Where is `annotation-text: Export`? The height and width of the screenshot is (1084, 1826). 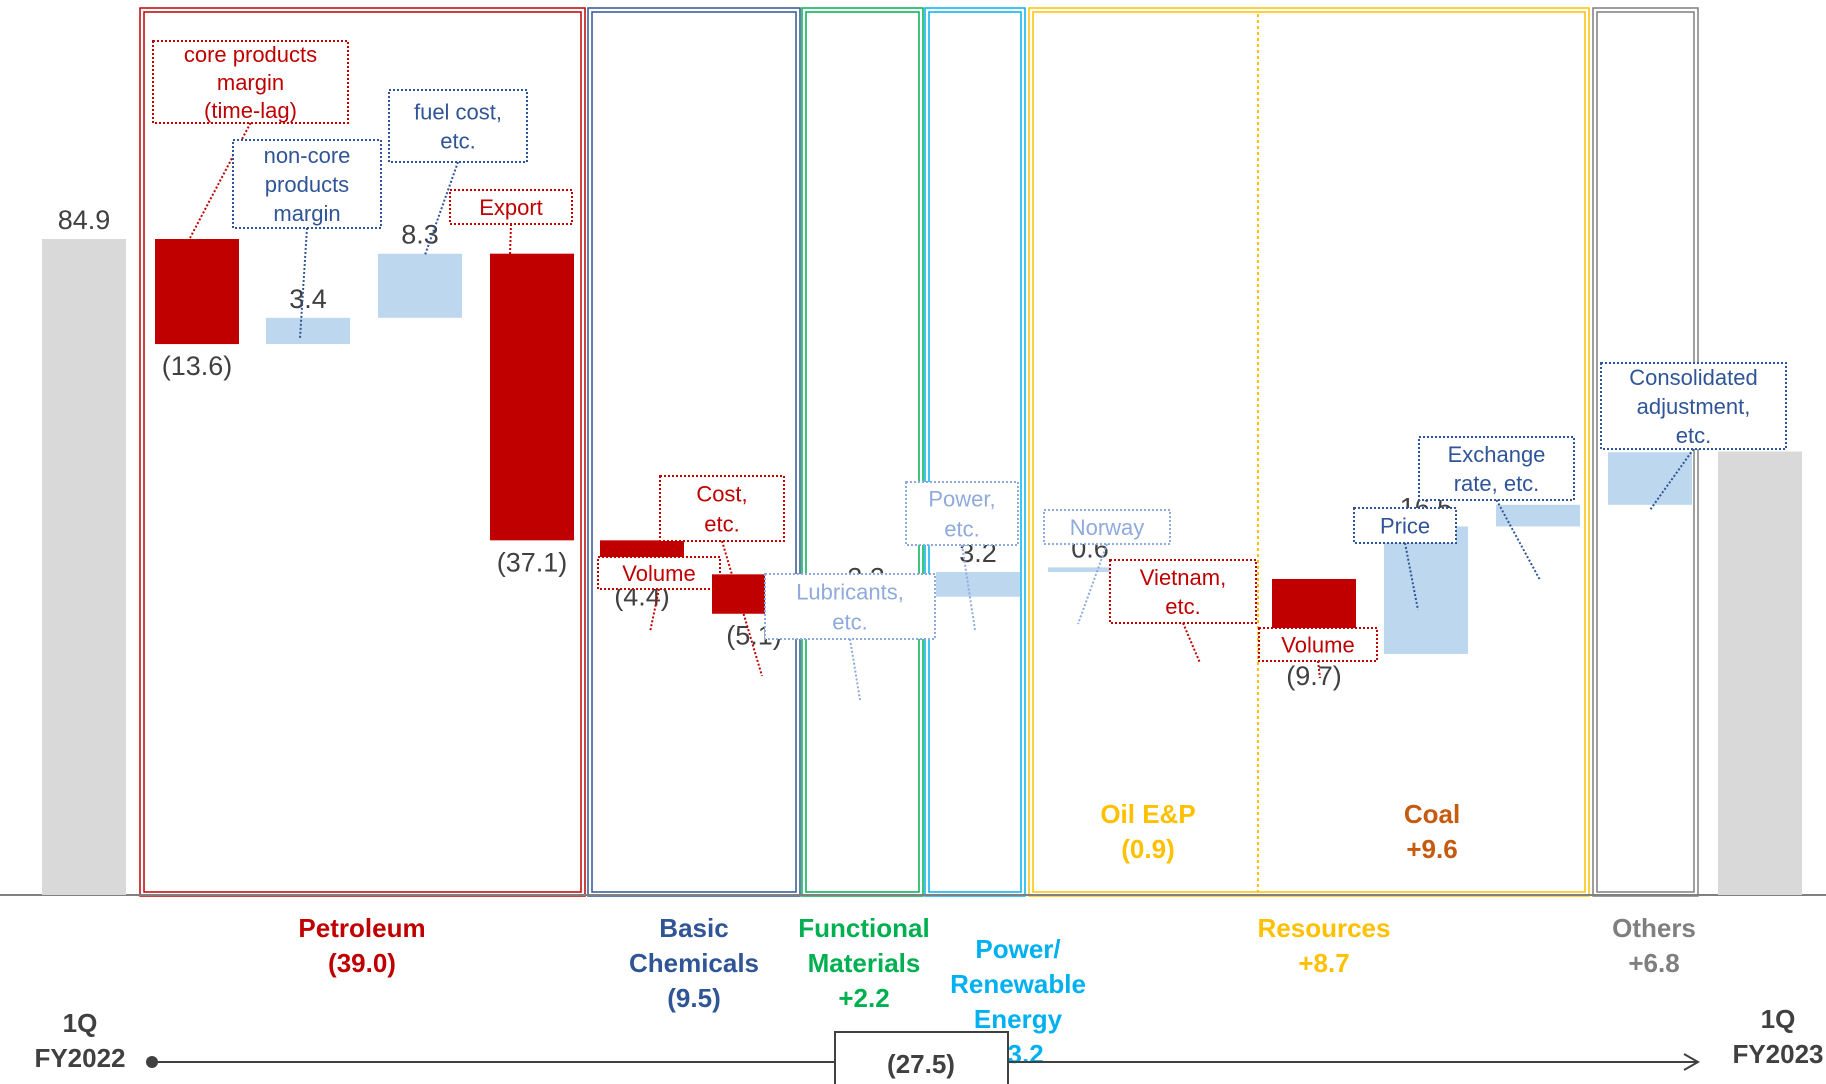
annotation-text: Export is located at coordinates (511, 207).